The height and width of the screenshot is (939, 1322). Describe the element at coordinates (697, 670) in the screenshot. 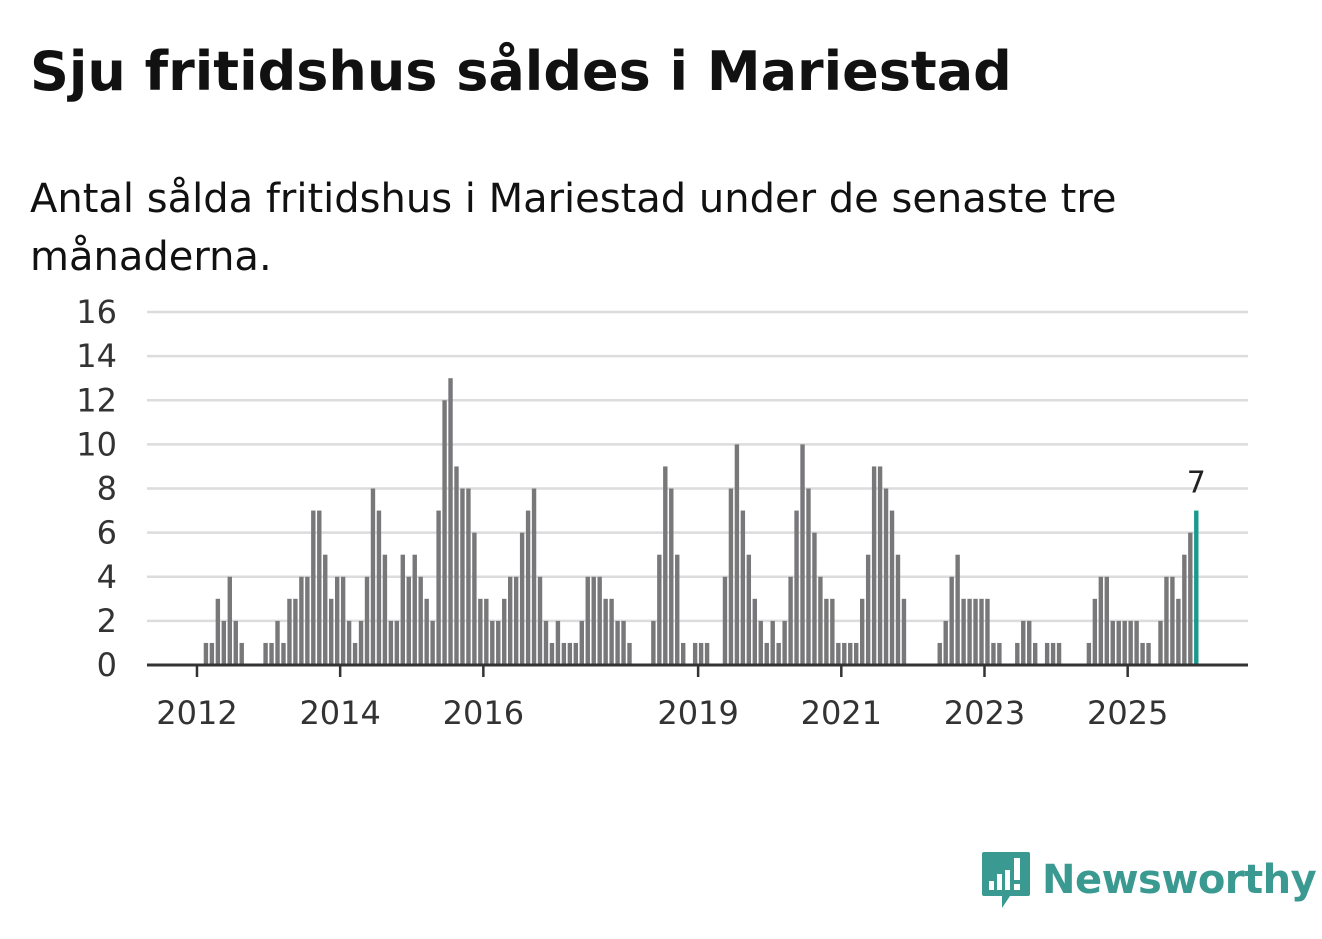

I see `x-axis` at that location.